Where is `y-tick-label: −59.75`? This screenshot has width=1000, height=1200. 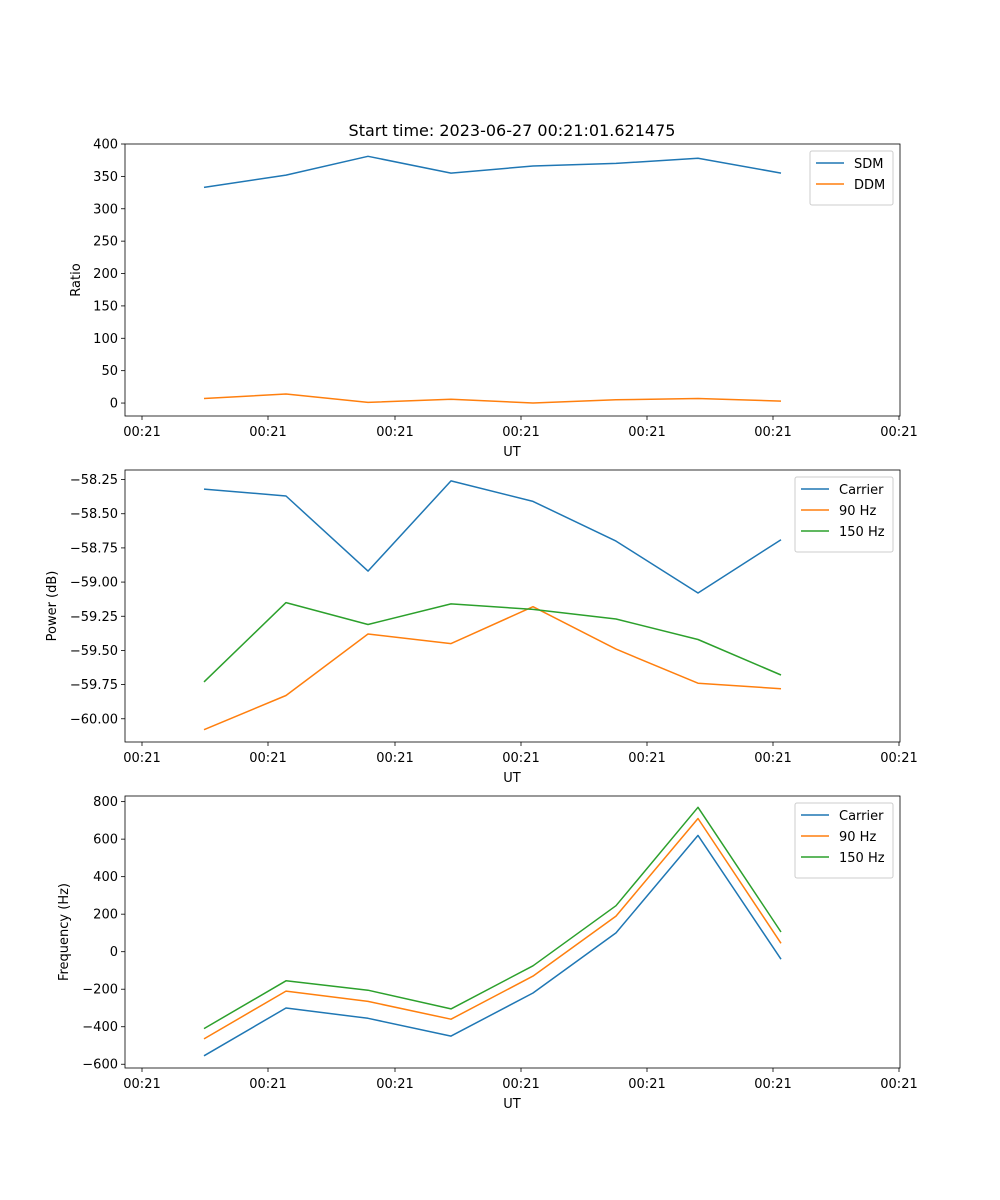
y-tick-label: −59.75 is located at coordinates (94, 685).